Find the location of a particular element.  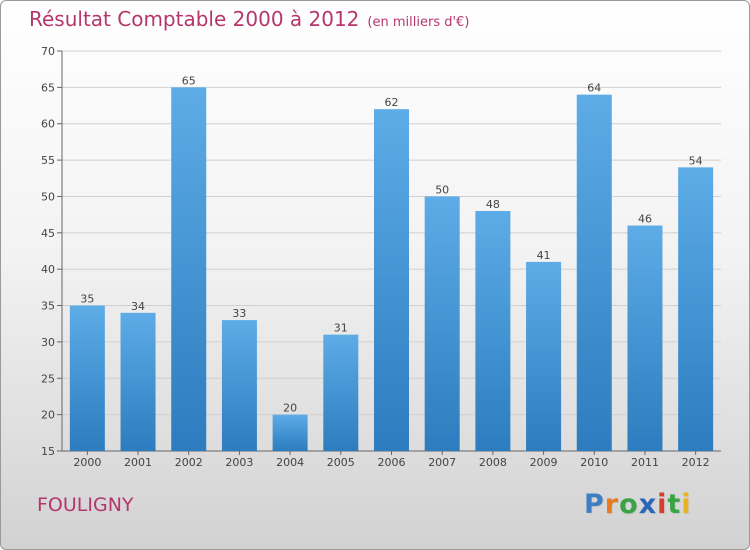

y-tick-label: 25 is located at coordinates (48, 378).